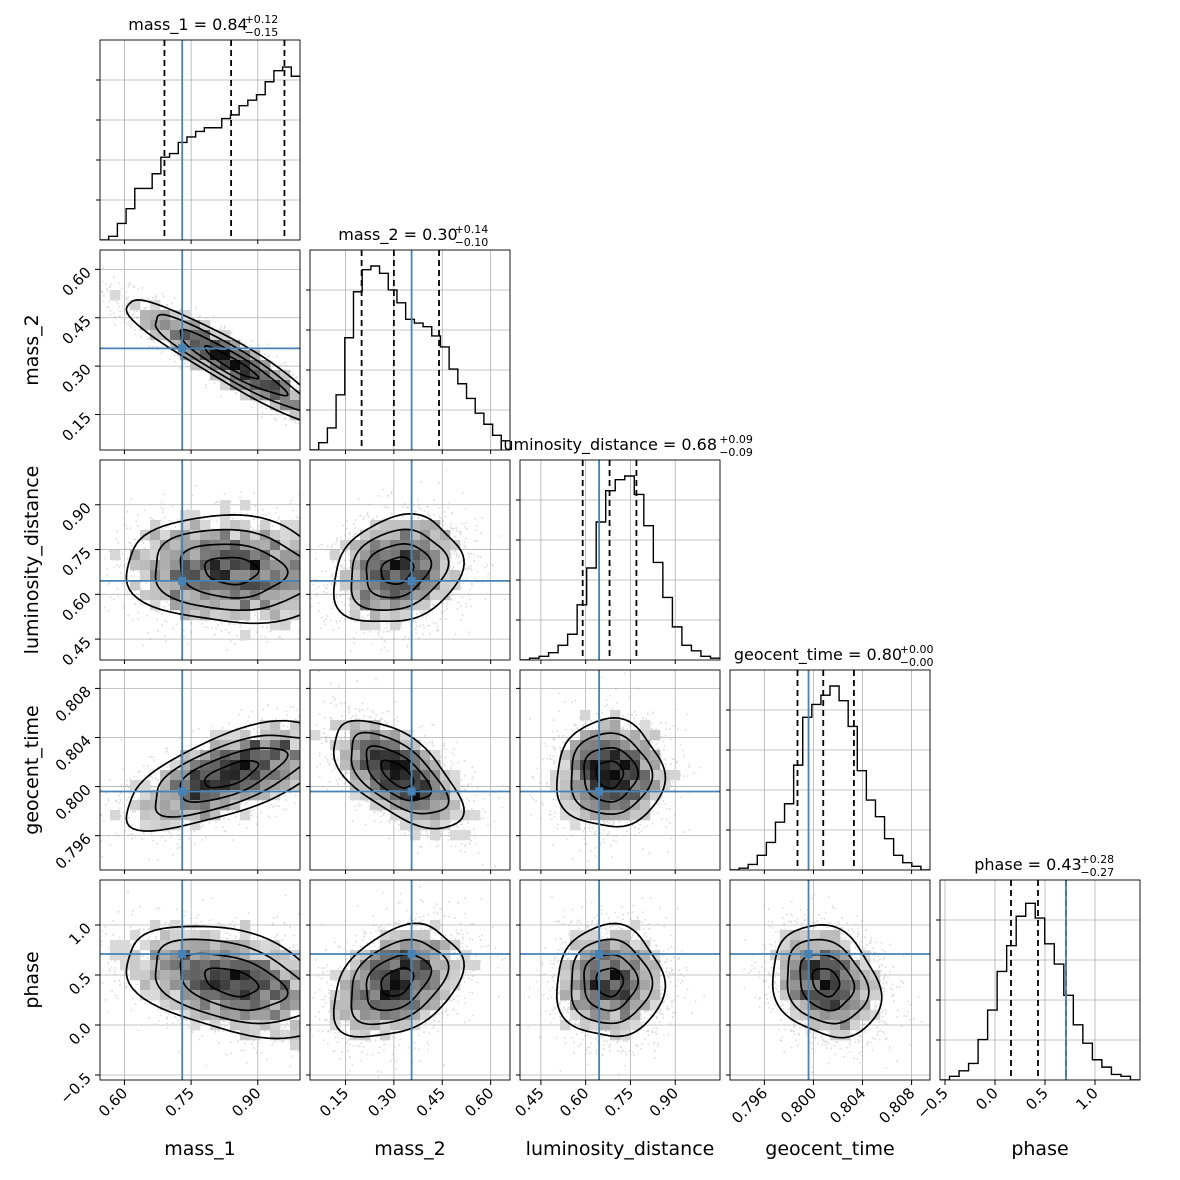  Describe the element at coordinates (75, 1088) in the screenshot. I see `ytick-label-phase: −0.5` at that location.